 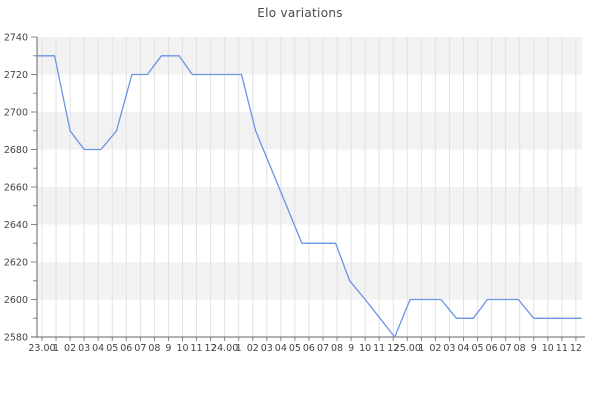 What do you see at coordinates (16, 75) in the screenshot?
I see `y-tick-label: 2720` at bounding box center [16, 75].